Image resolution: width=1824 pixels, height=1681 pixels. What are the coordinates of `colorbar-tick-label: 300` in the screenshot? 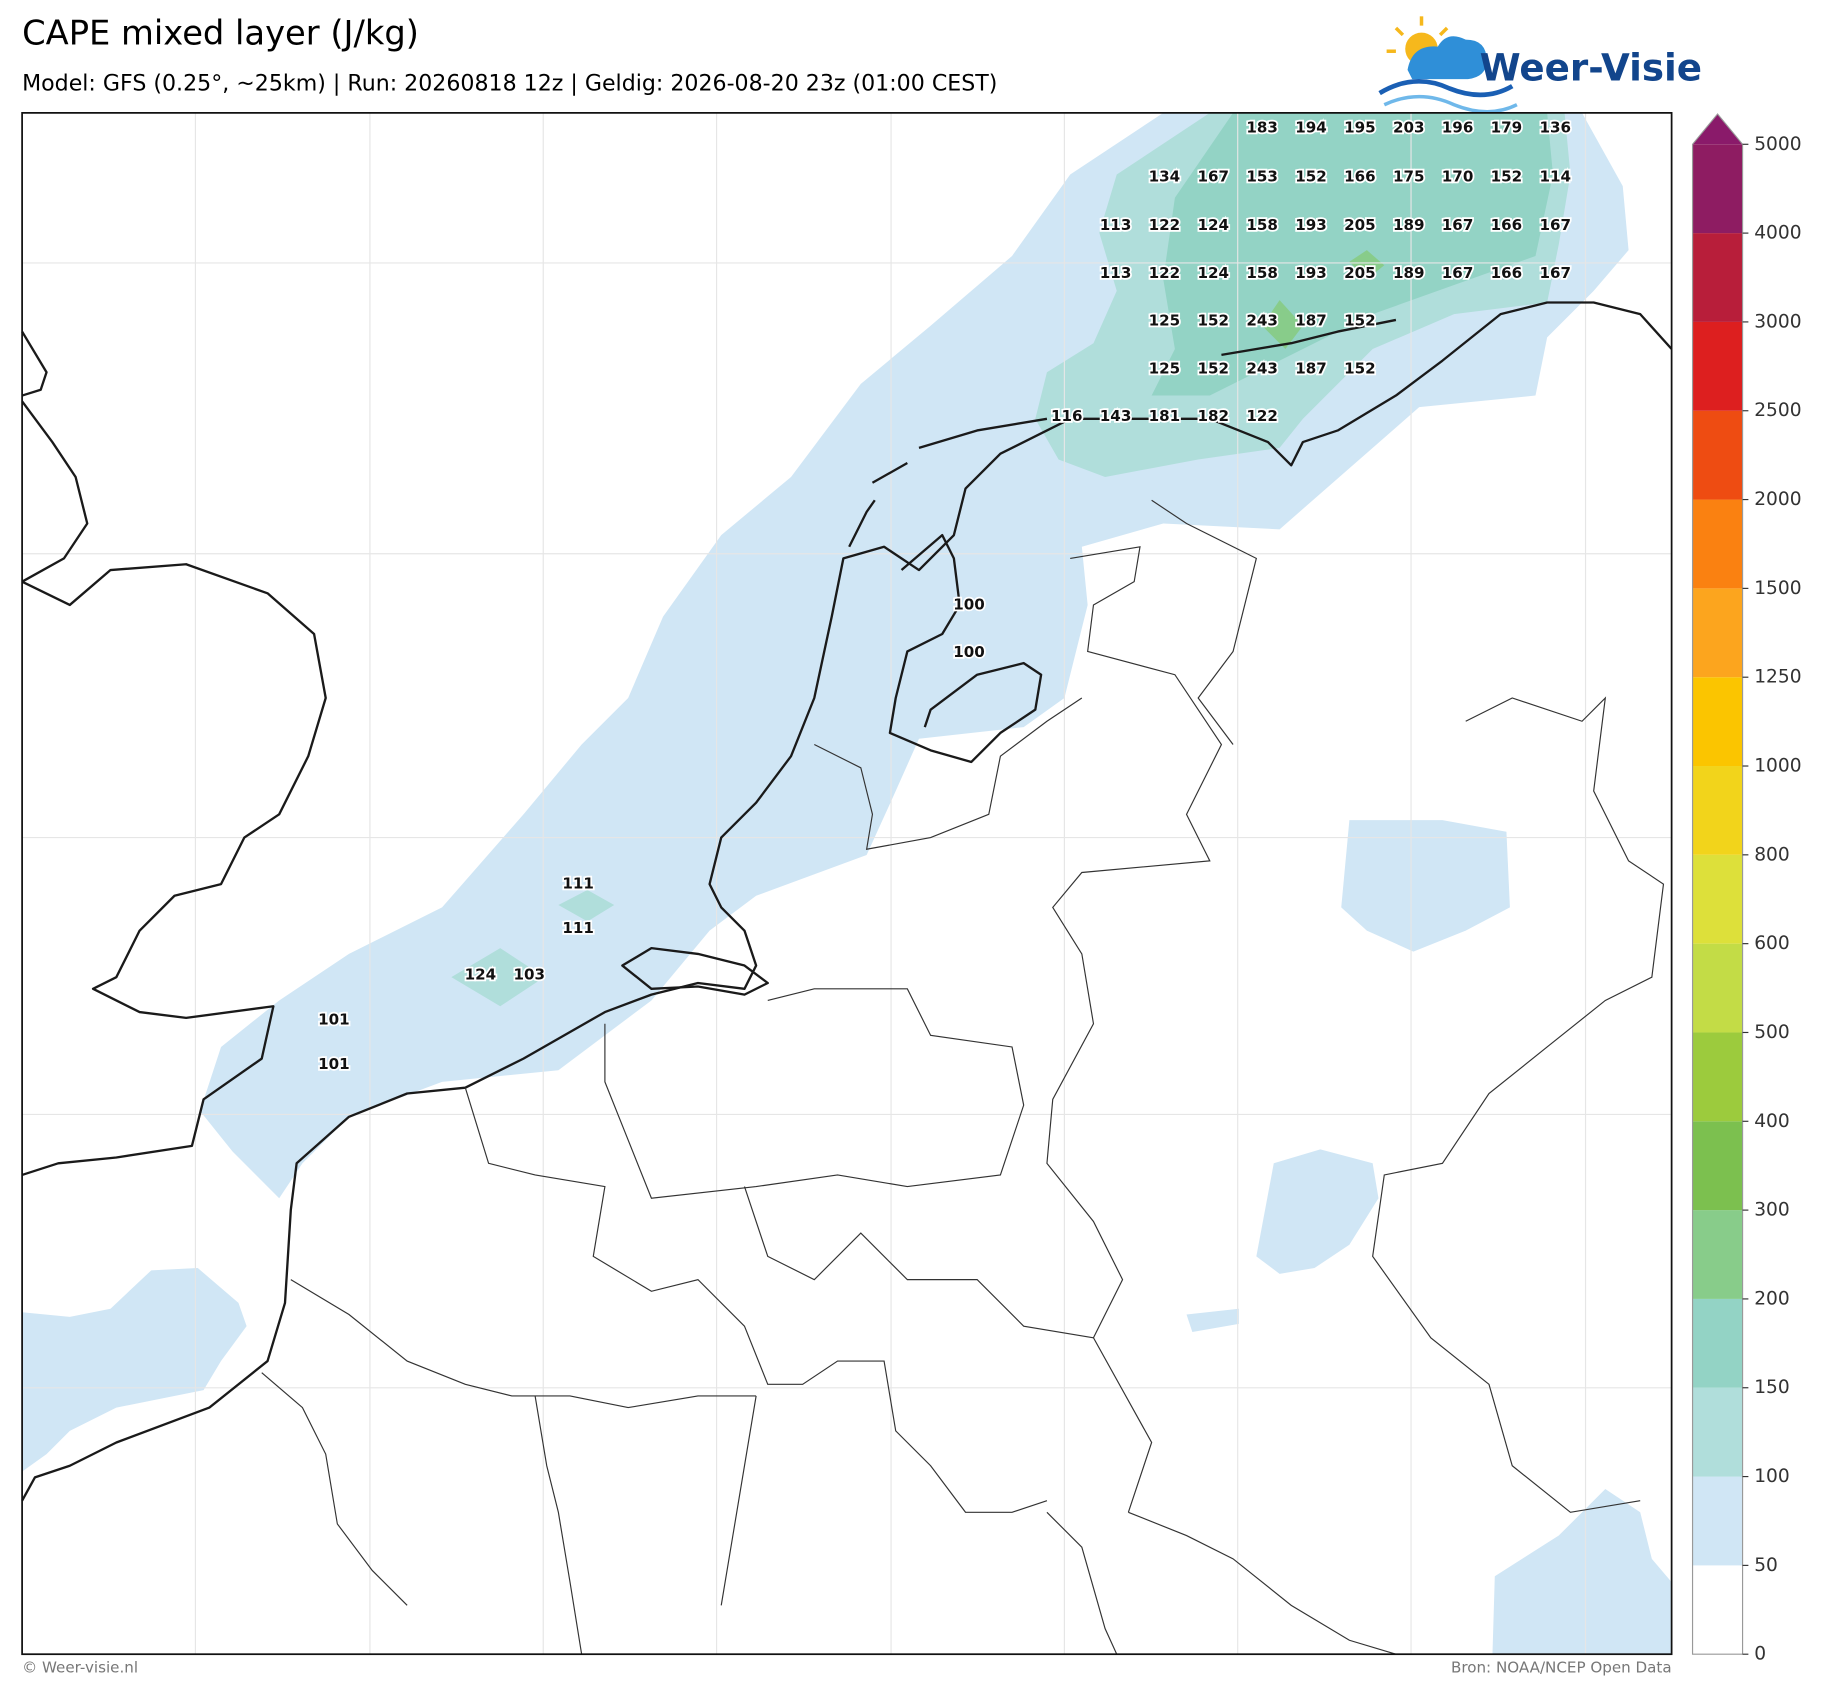 It's located at (1772, 1210).